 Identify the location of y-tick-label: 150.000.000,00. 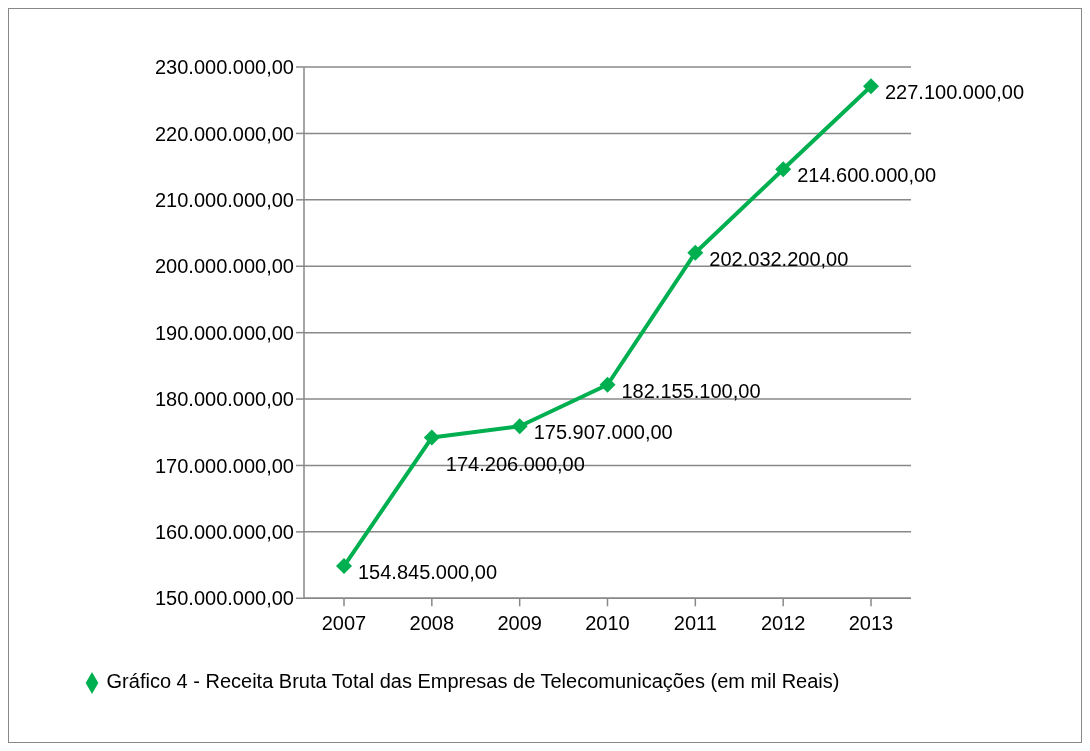
(224, 598).